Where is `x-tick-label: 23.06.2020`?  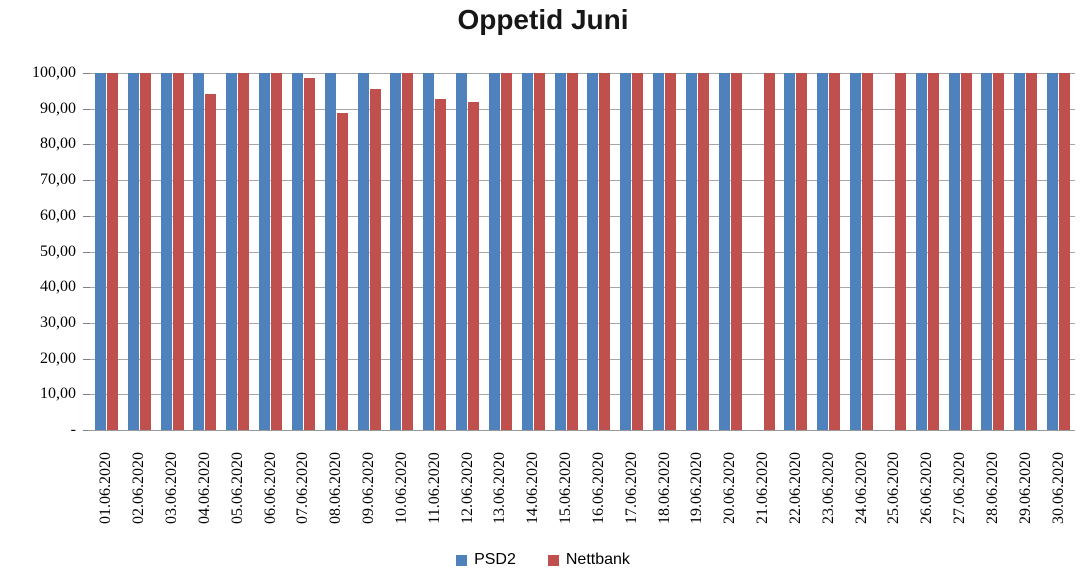
x-tick-label: 23.06.2020 is located at coordinates (828, 488).